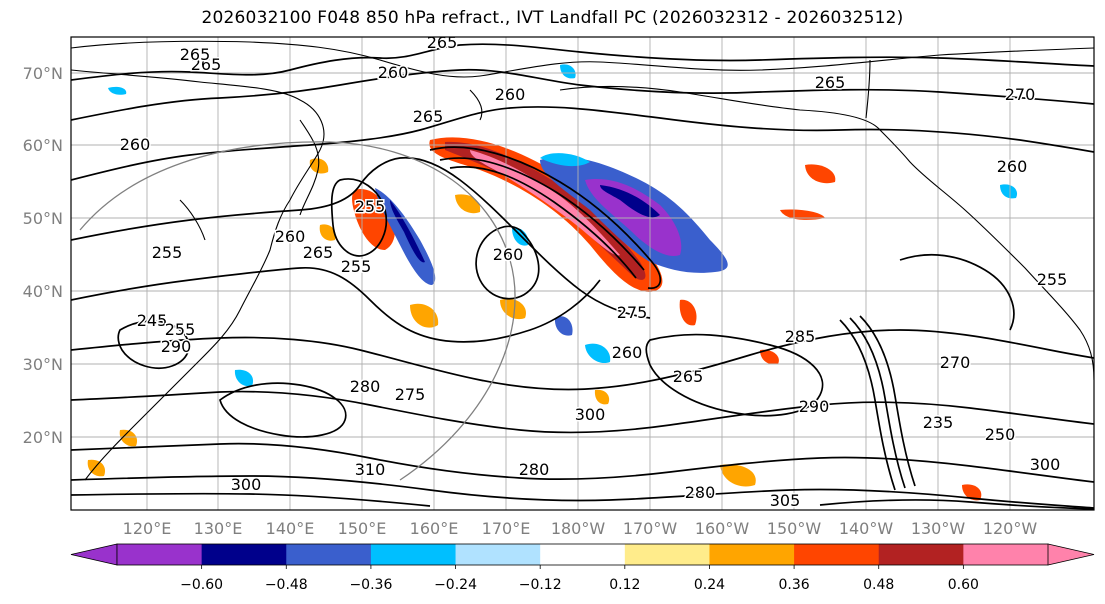  I want to click on lat-label: 30°N, so click(43, 364).